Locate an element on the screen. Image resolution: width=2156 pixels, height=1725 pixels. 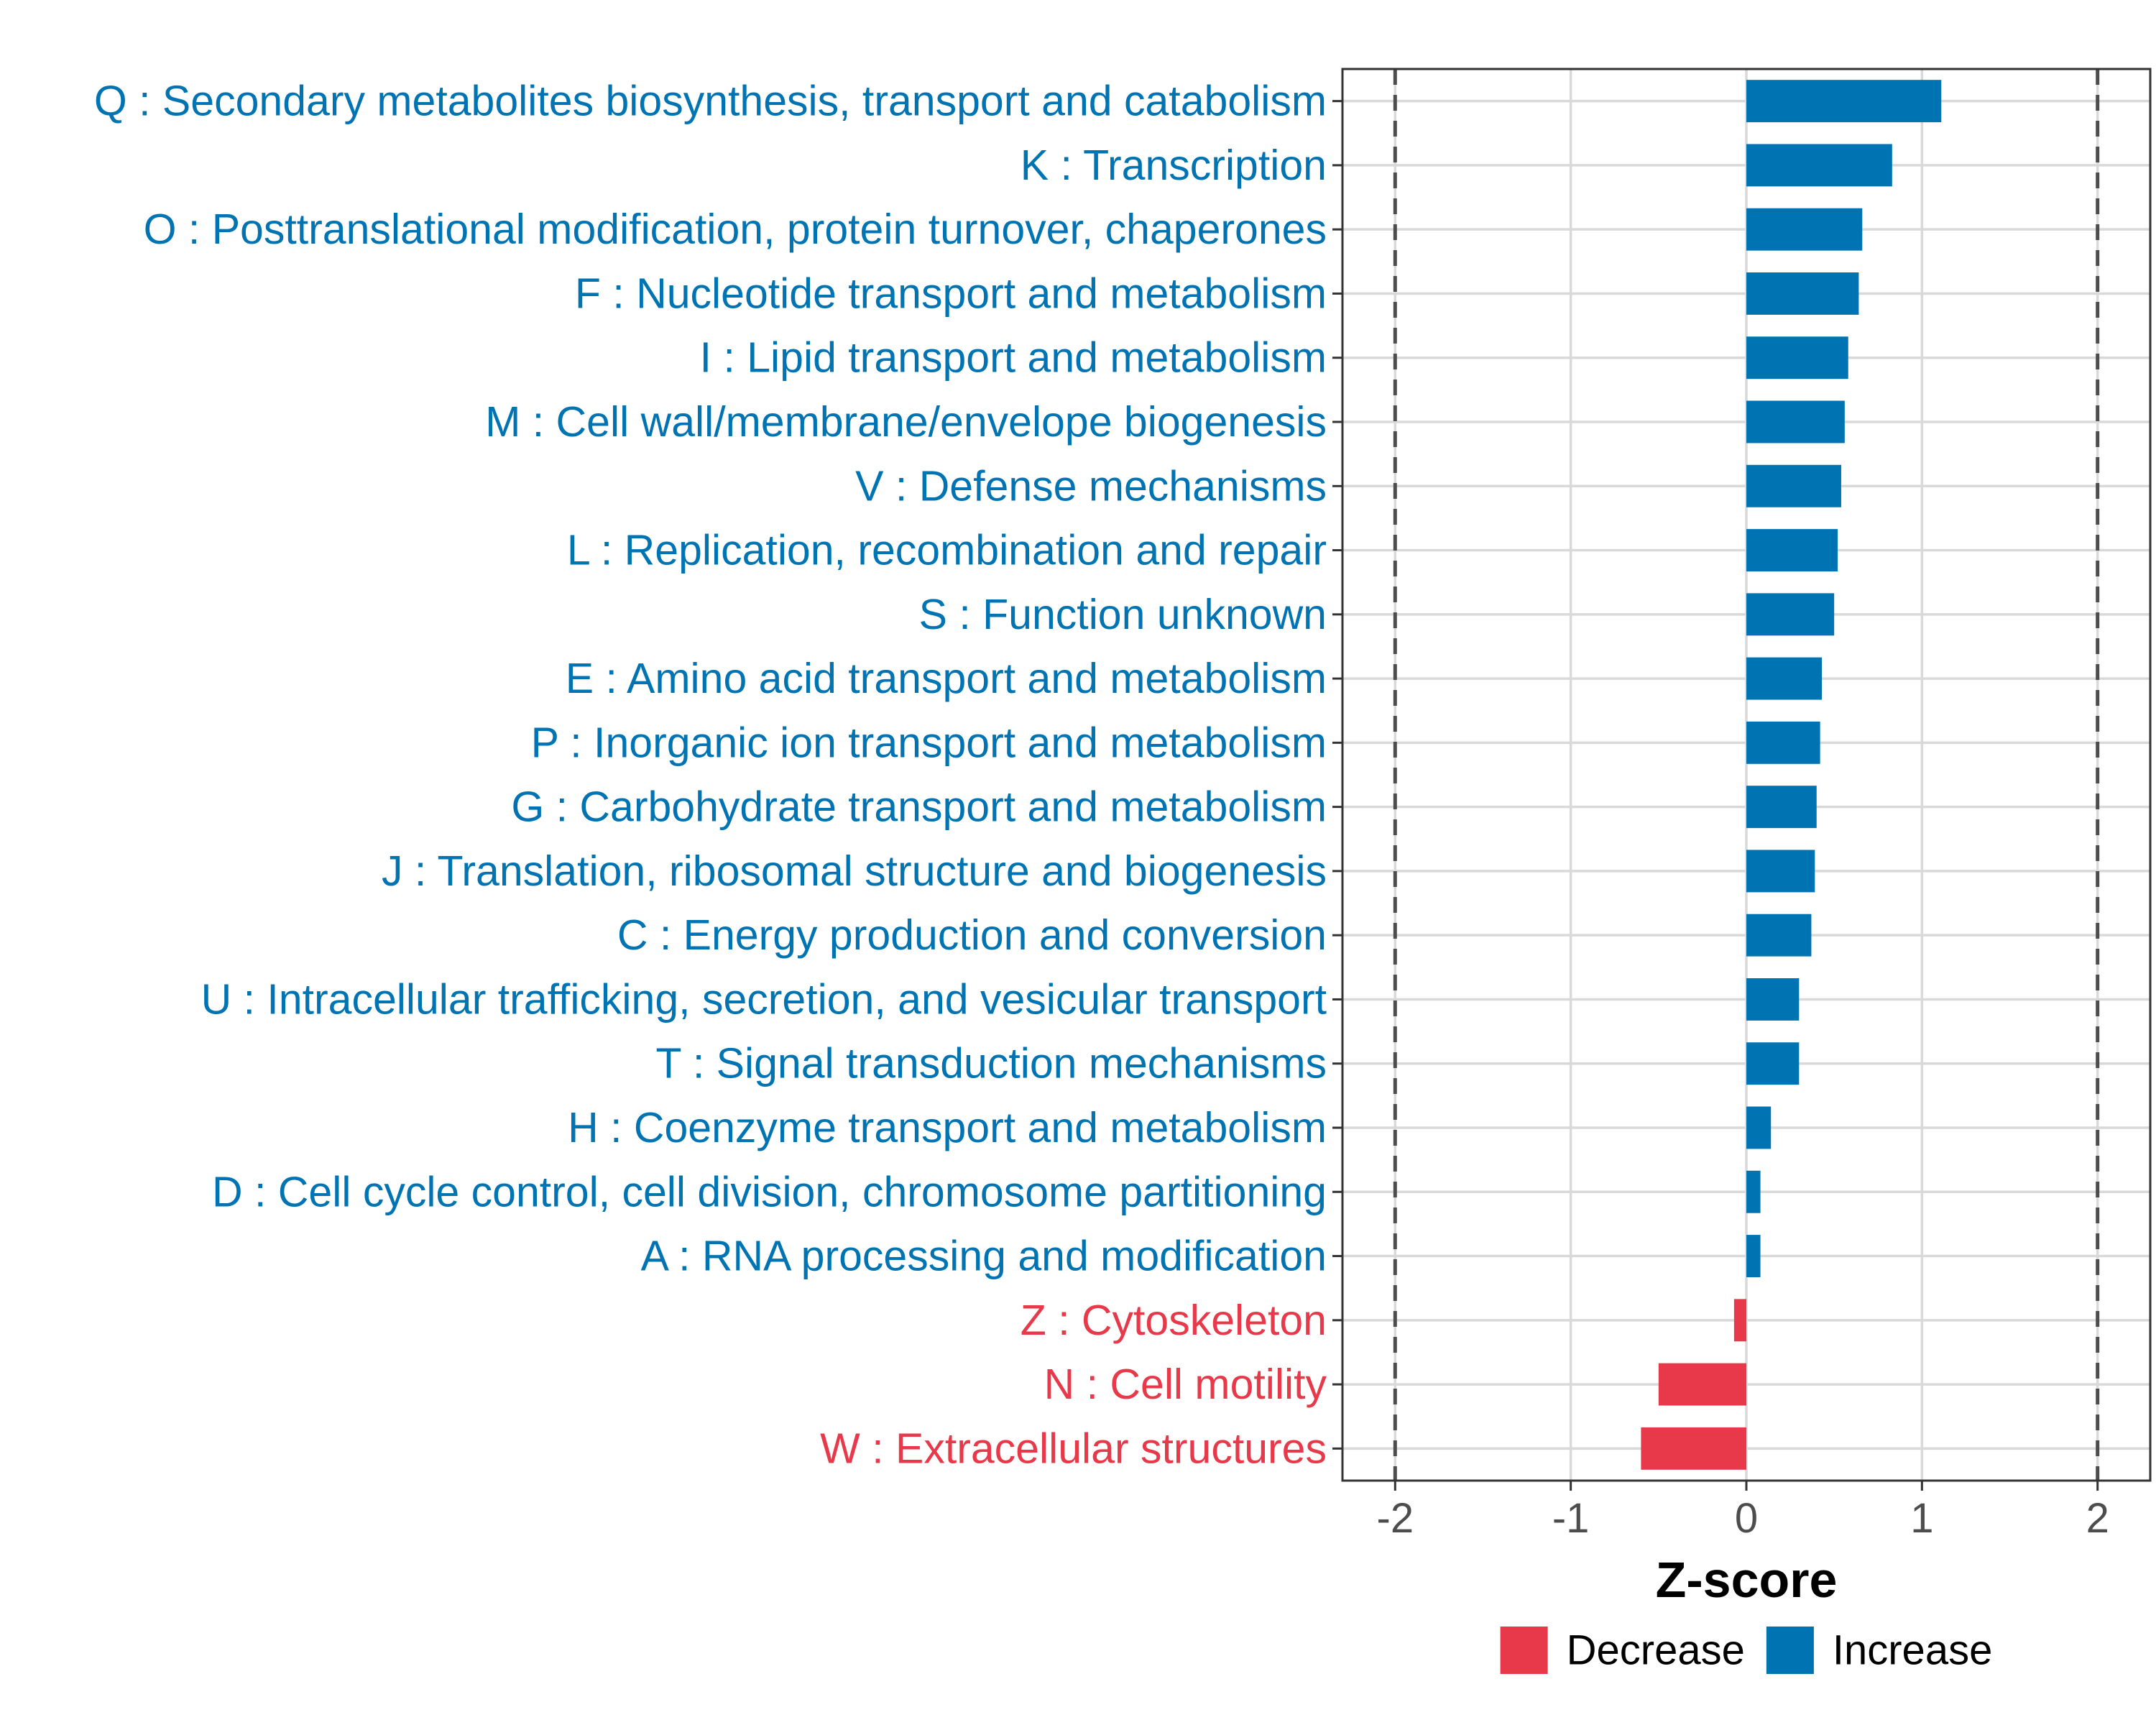
category-label: S : Function unknown is located at coordinates (1123, 614).